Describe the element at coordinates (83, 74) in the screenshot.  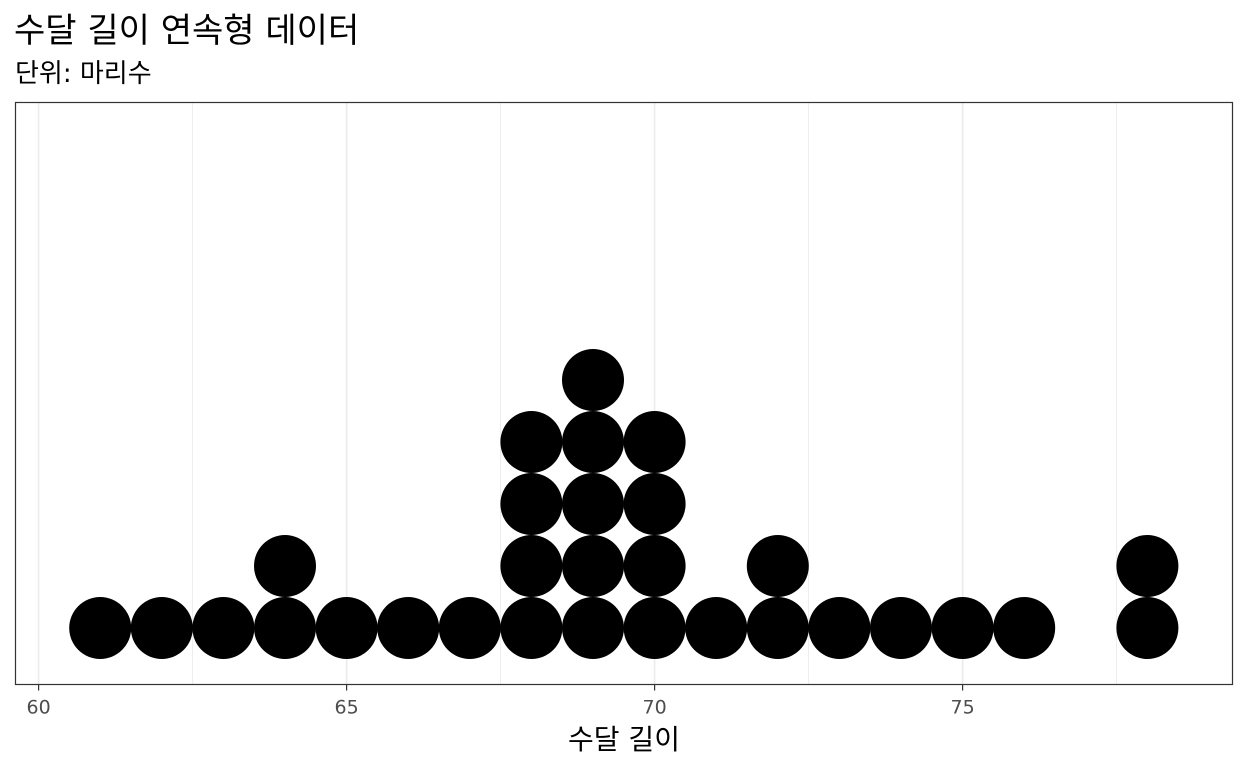
I see `chart-subtitle: 단위: 마리수` at that location.